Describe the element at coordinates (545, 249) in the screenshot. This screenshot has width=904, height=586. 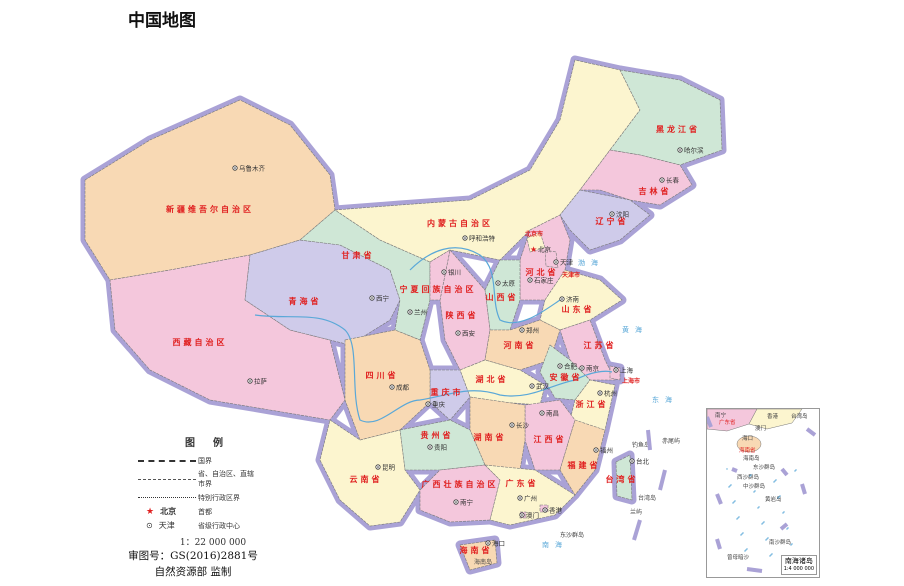
I see `capital-label: 北京` at that location.